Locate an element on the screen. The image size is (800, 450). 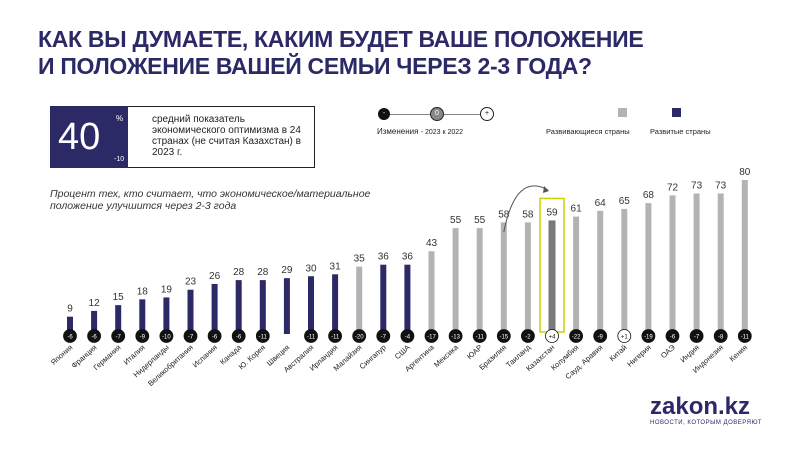
value-label: 12 is located at coordinates (95, 303).